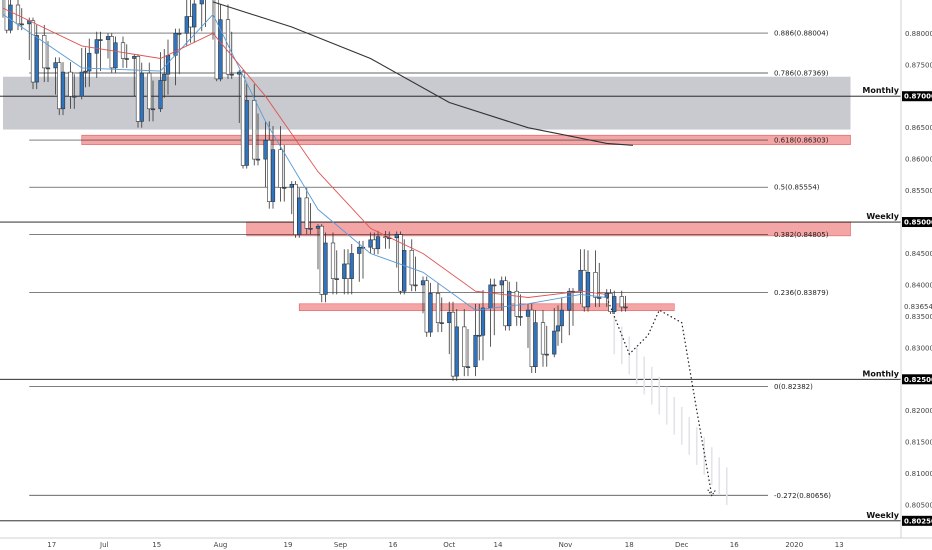  What do you see at coordinates (918, 521) in the screenshot?
I see `price-badge-label: 0.80250` at bounding box center [918, 521].